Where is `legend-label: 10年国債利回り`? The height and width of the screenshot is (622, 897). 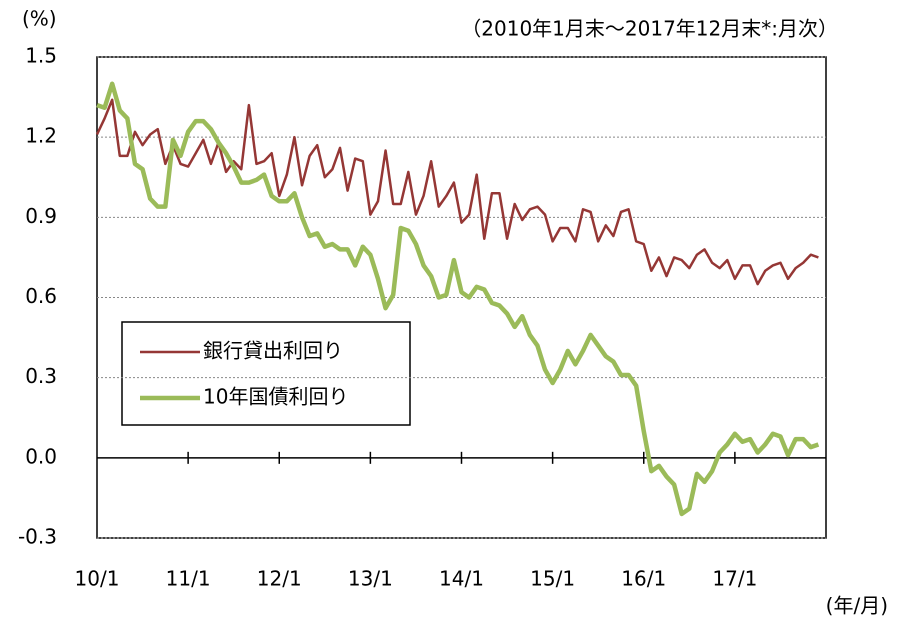 legend-label: 10年国債利回り is located at coordinates (275, 397).